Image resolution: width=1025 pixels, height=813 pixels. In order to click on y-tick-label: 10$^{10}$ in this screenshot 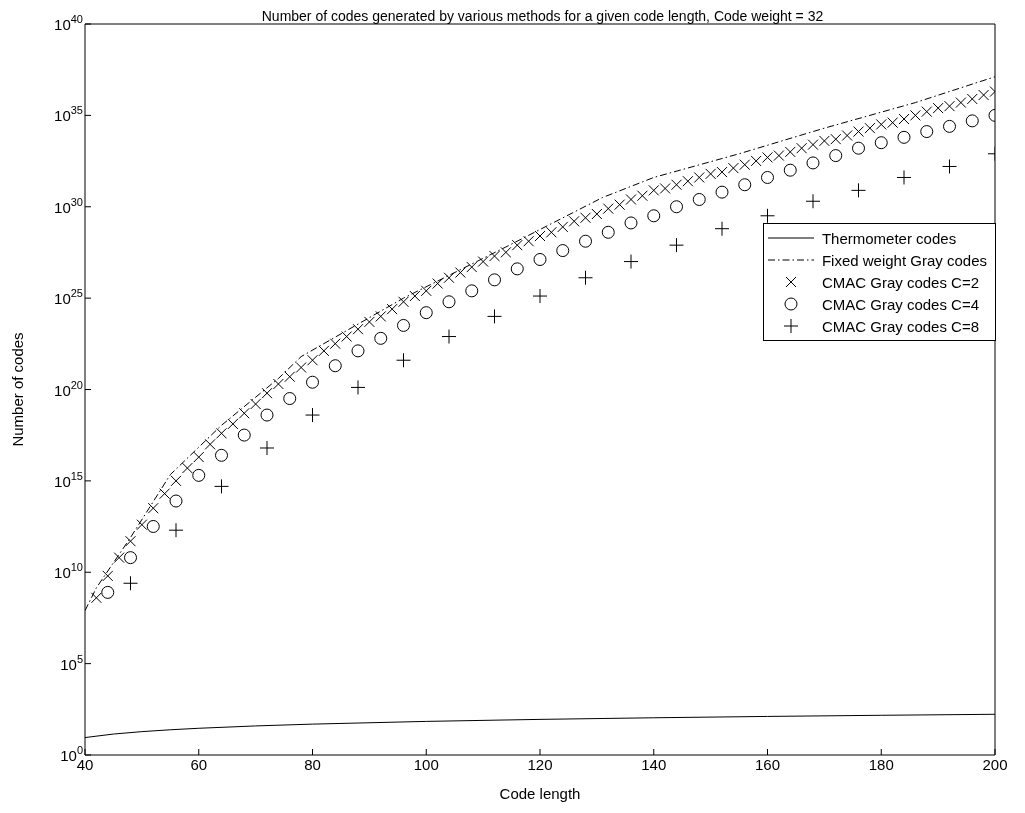, I will do `click(68, 571)`.